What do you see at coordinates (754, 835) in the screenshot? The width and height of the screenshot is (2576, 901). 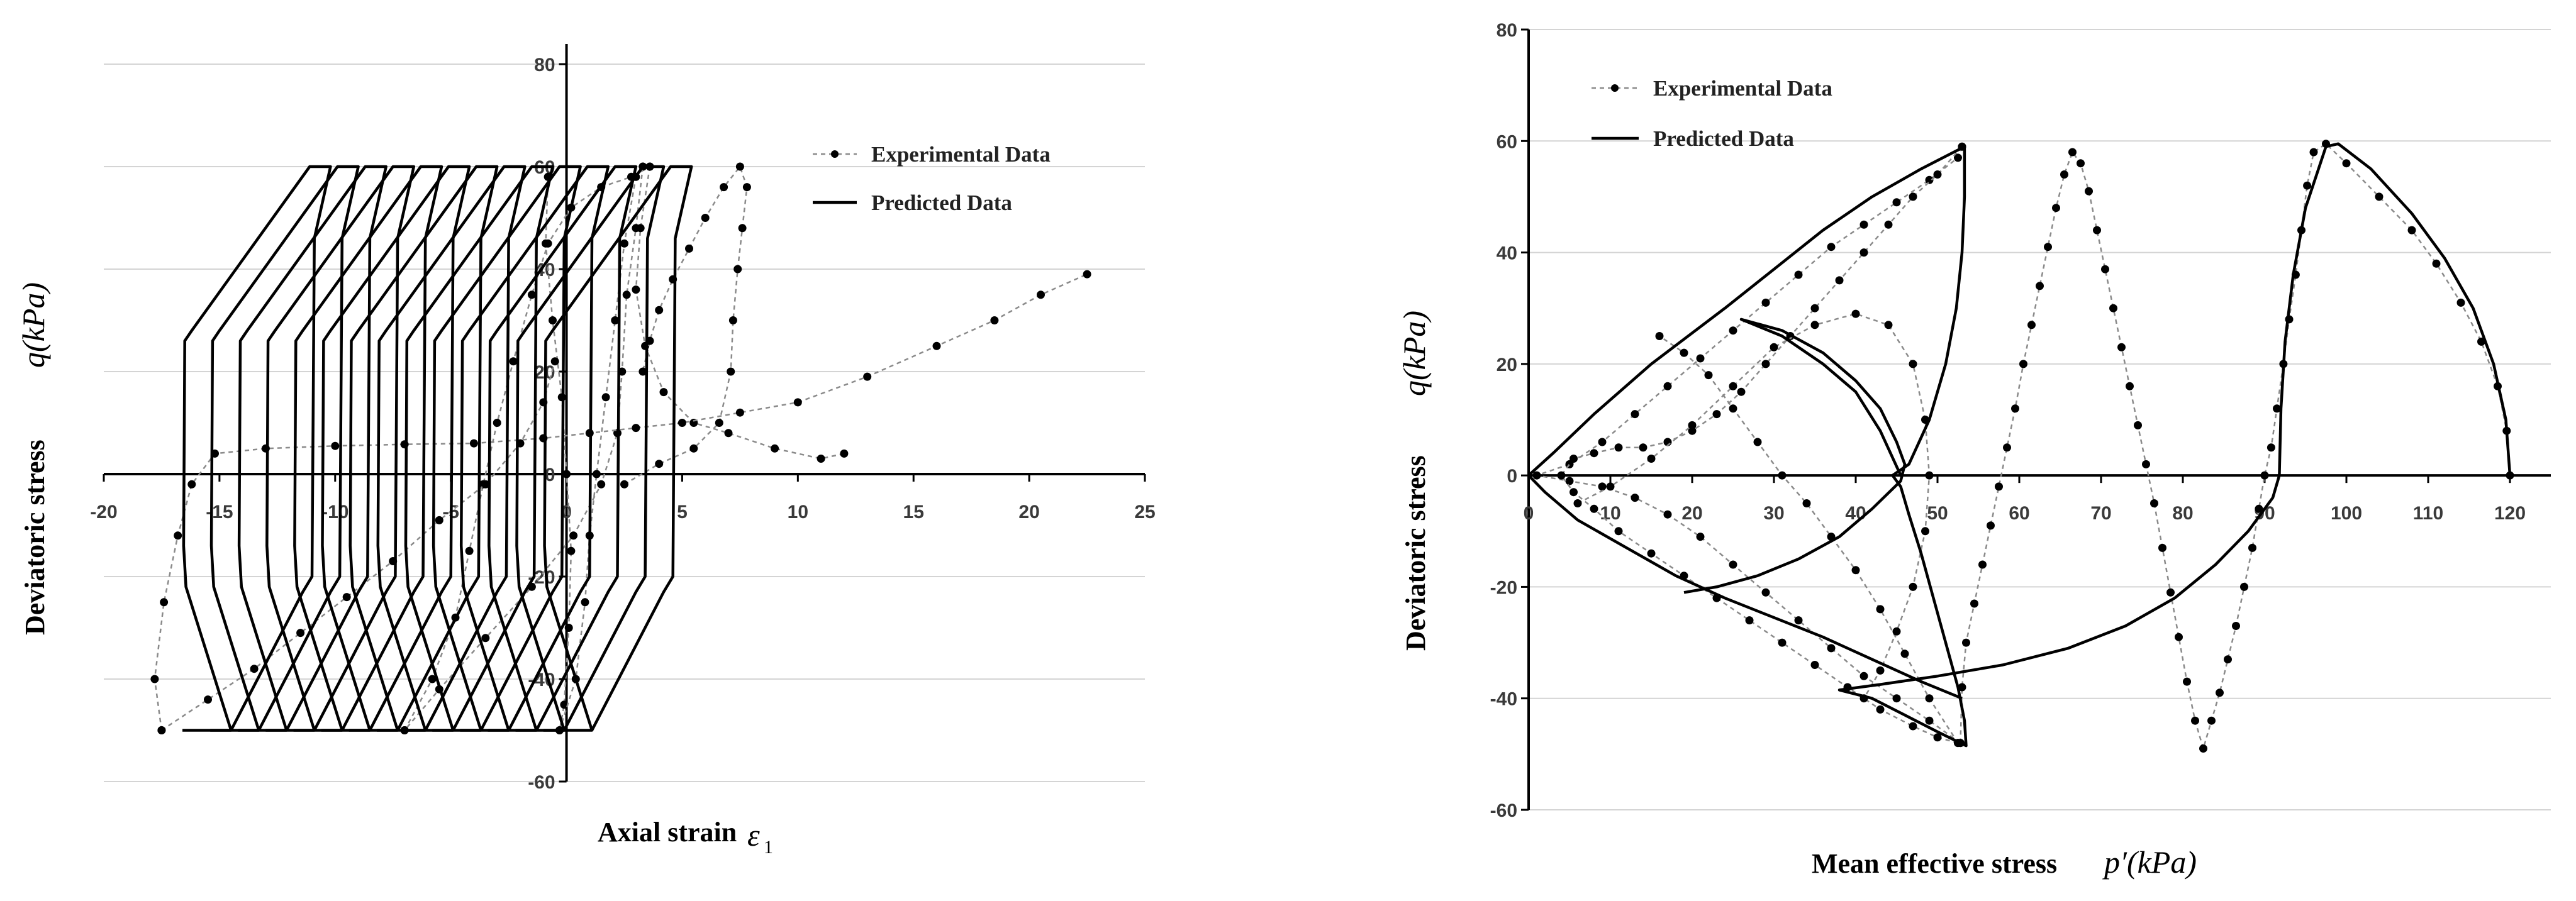 I see `x-axis-symbol: ε` at bounding box center [754, 835].